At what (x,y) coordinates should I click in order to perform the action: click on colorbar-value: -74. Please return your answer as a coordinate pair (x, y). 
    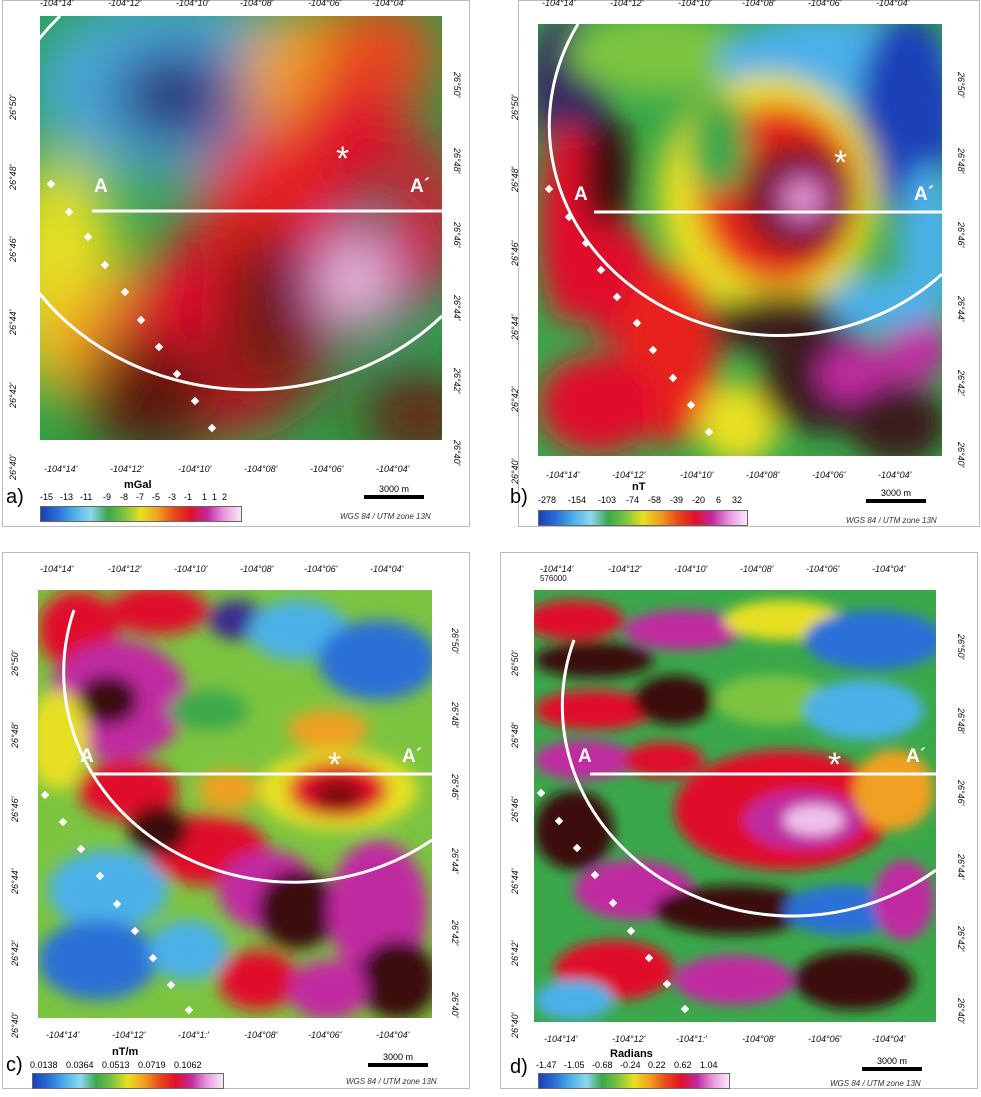
    Looking at the image, I should click on (633, 500).